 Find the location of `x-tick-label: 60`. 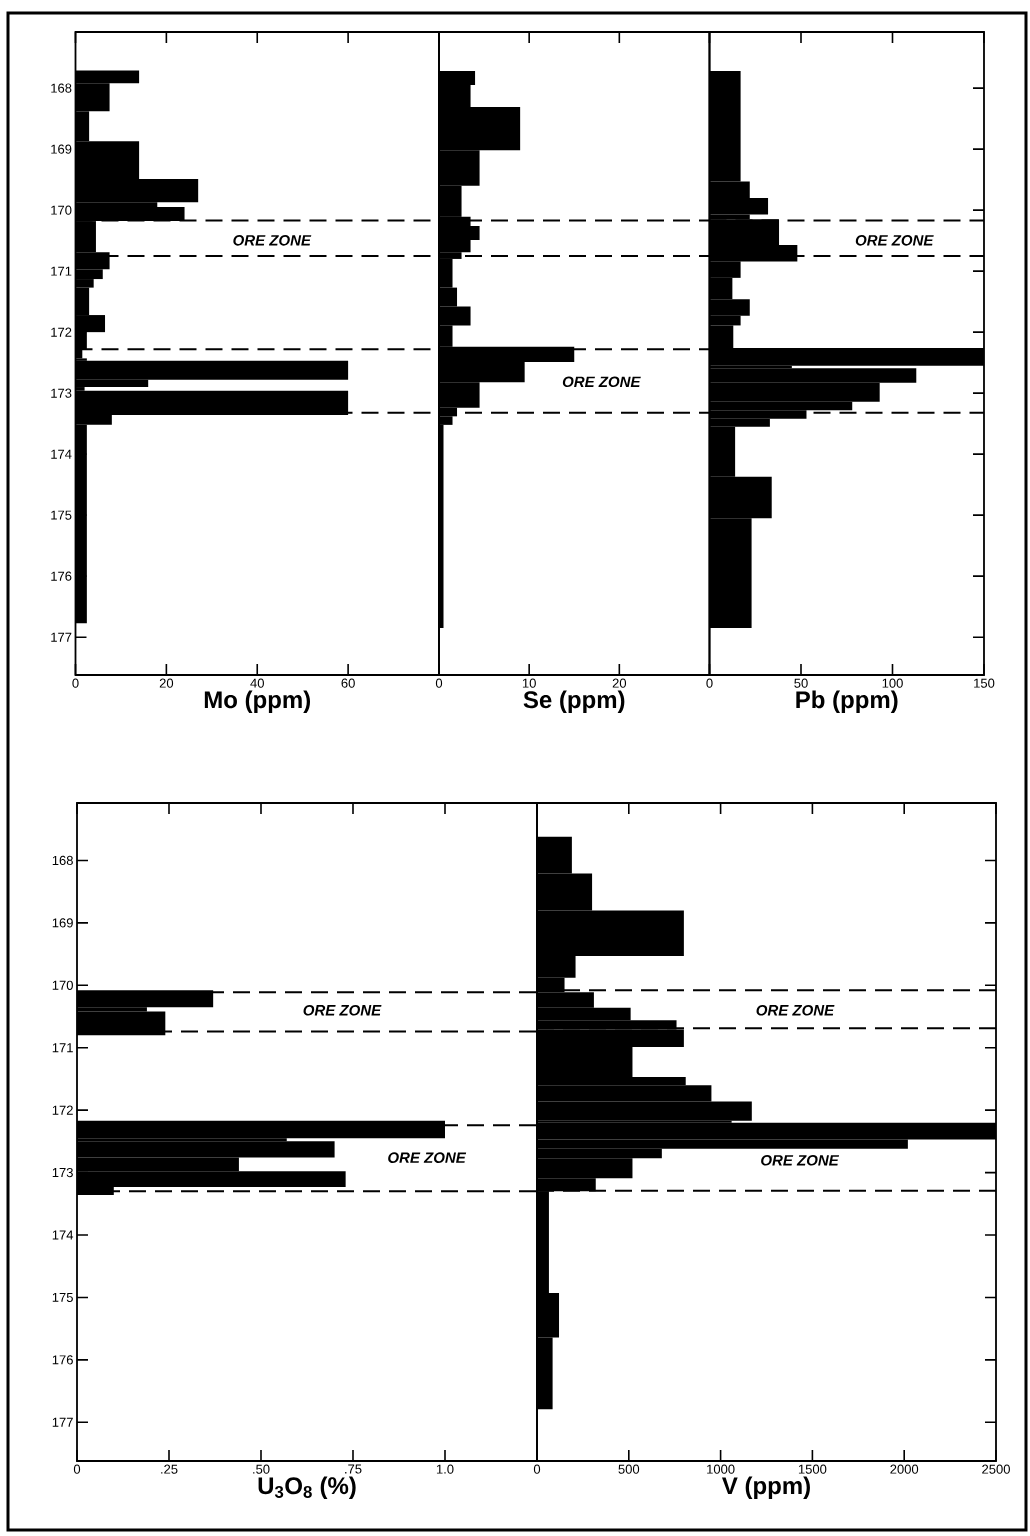

x-tick-label: 60 is located at coordinates (348, 683).